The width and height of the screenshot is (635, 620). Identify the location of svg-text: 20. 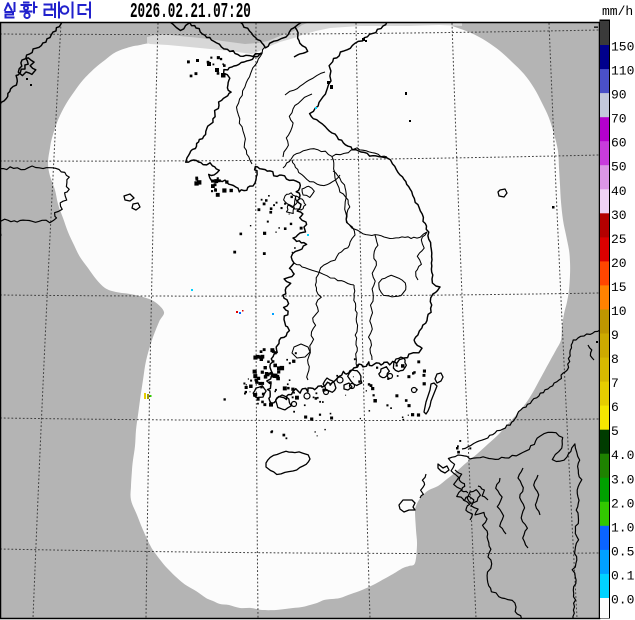
(619, 263).